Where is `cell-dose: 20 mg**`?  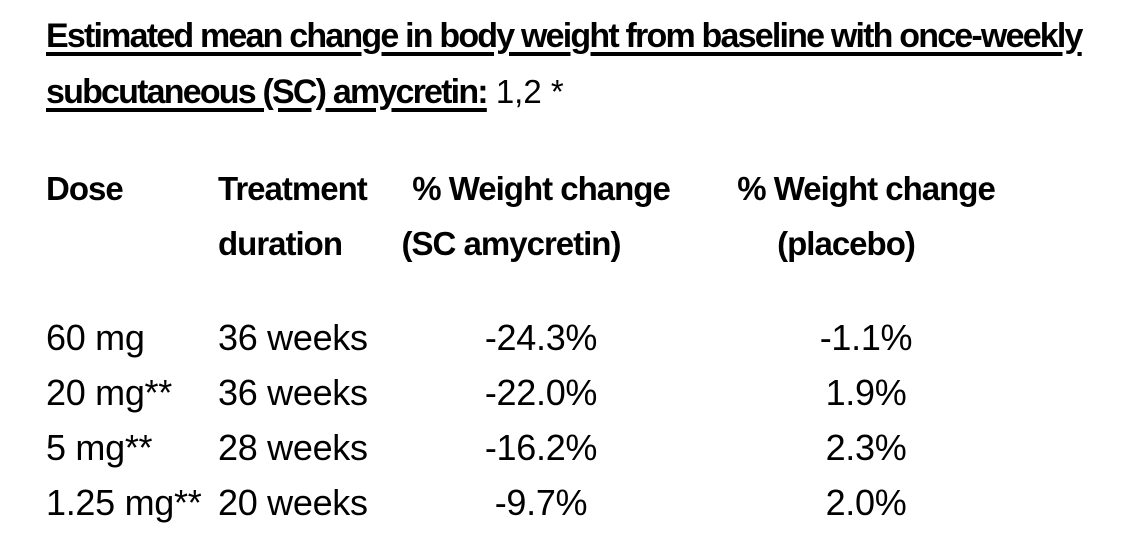 cell-dose: 20 mg** is located at coordinates (109, 392).